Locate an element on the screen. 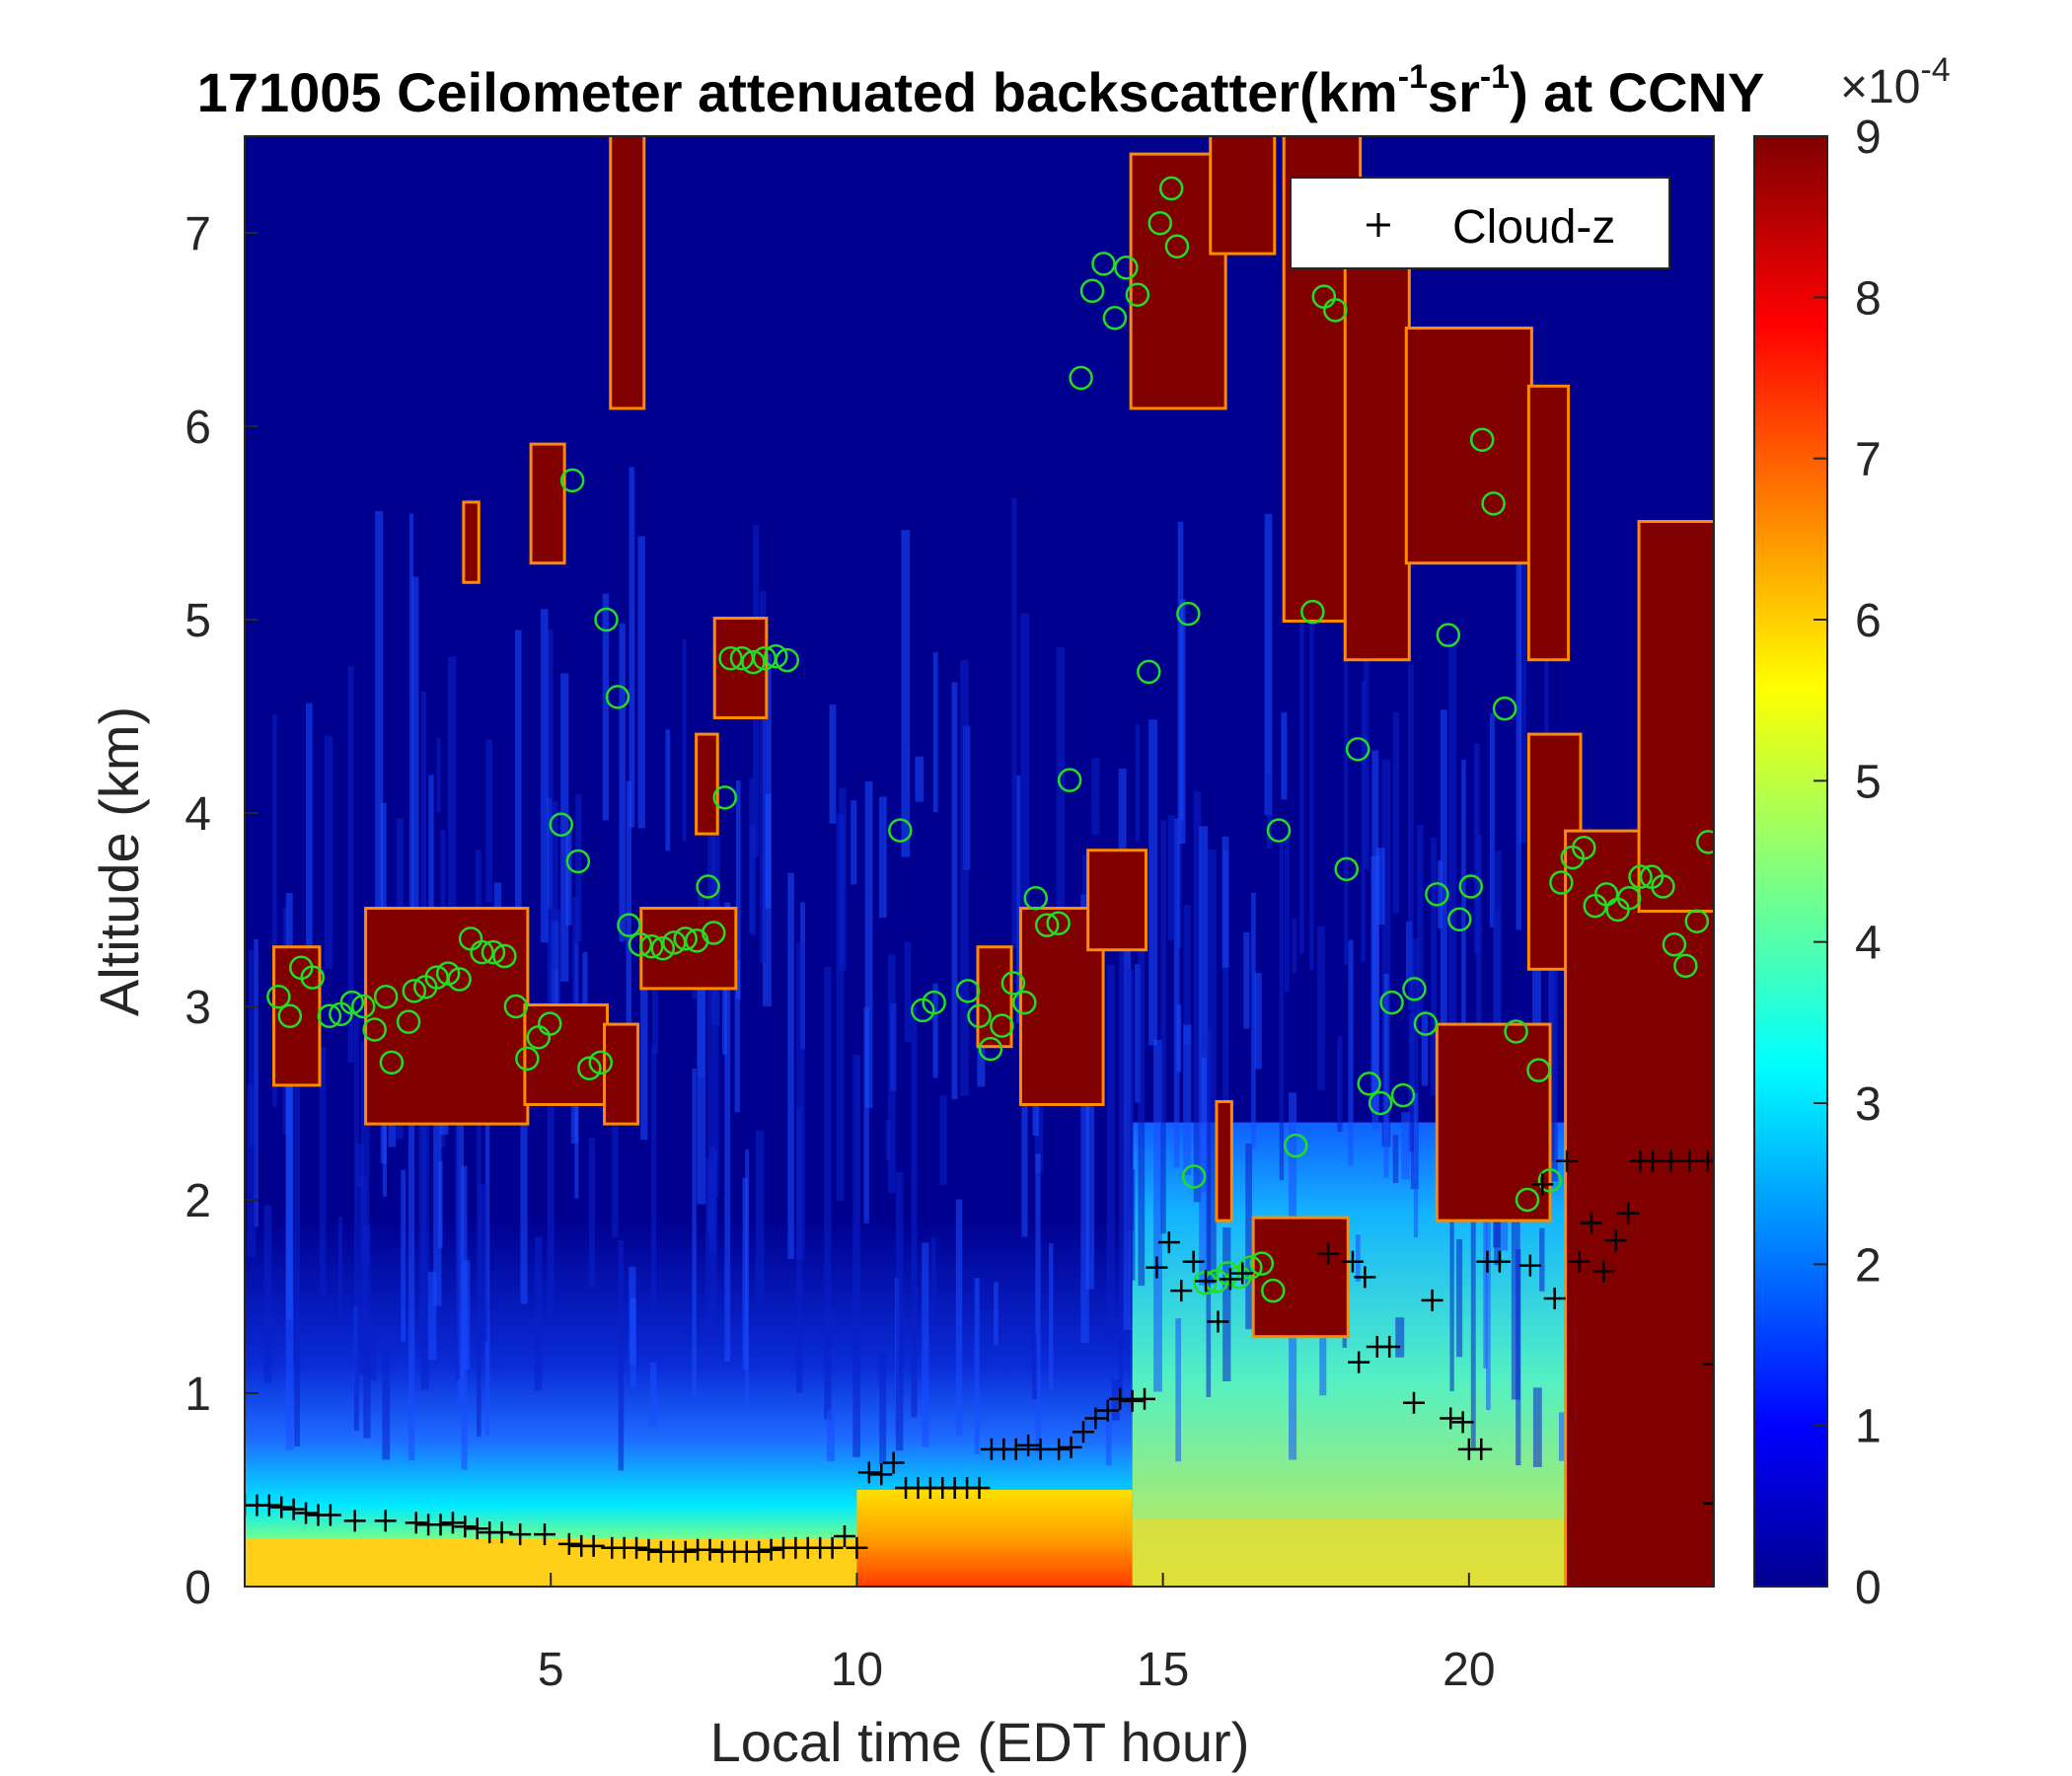 The height and width of the screenshot is (1776, 2072). legend: Cloud-z is located at coordinates (1480, 223).